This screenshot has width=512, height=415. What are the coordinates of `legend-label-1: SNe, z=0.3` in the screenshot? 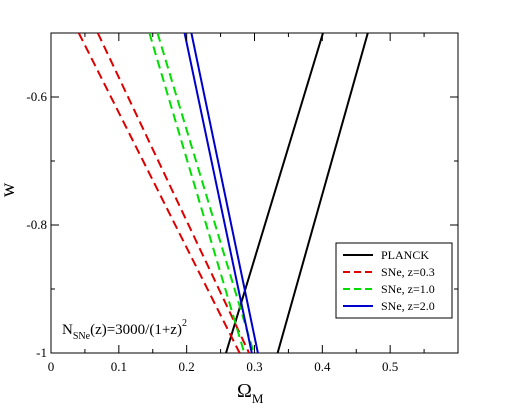 It's located at (408, 272).